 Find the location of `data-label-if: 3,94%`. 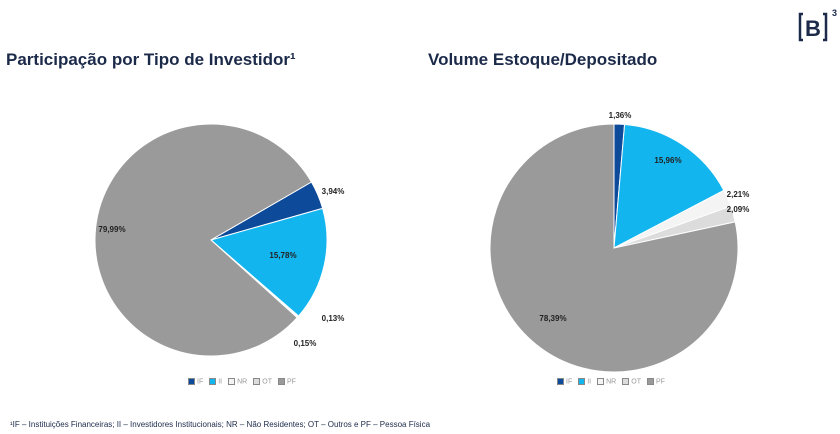

data-label-if: 3,94% is located at coordinates (333, 191).